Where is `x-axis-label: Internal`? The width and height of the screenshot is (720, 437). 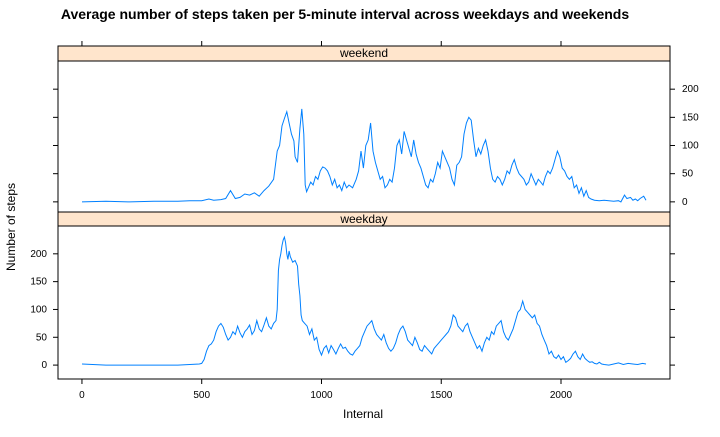 x-axis-label: Internal is located at coordinates (363, 414).